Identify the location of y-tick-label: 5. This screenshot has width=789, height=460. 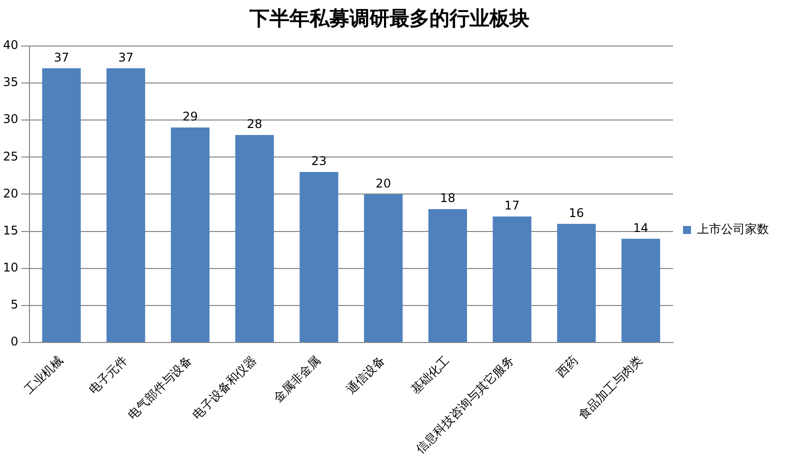
(14, 305).